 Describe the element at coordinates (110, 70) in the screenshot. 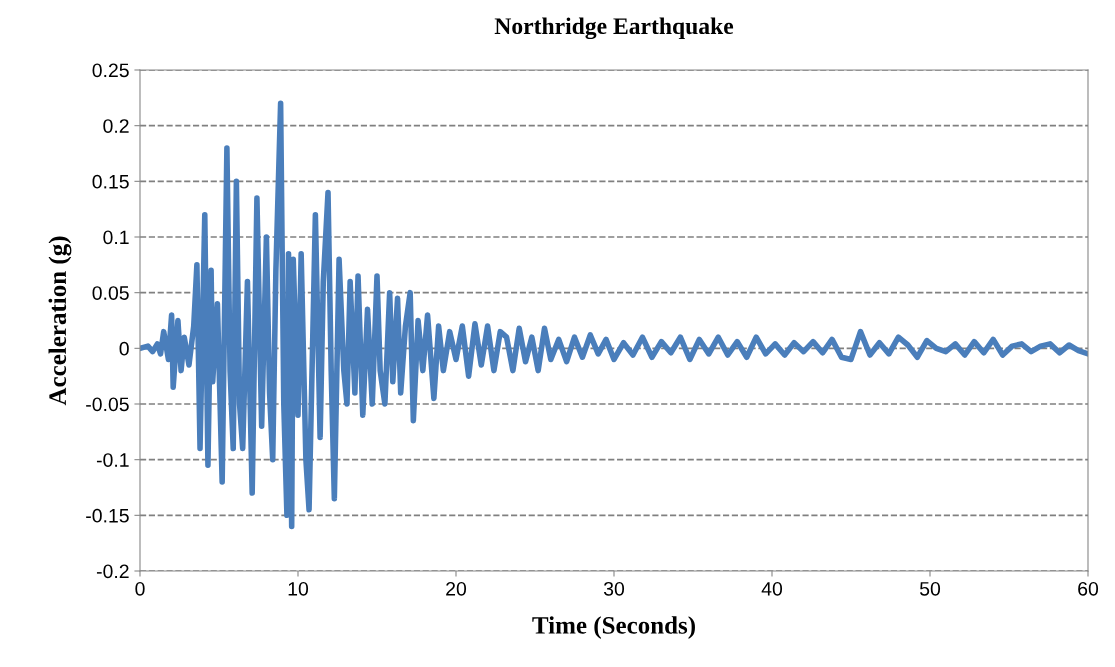

I see `y-tick-label: 0.25` at that location.